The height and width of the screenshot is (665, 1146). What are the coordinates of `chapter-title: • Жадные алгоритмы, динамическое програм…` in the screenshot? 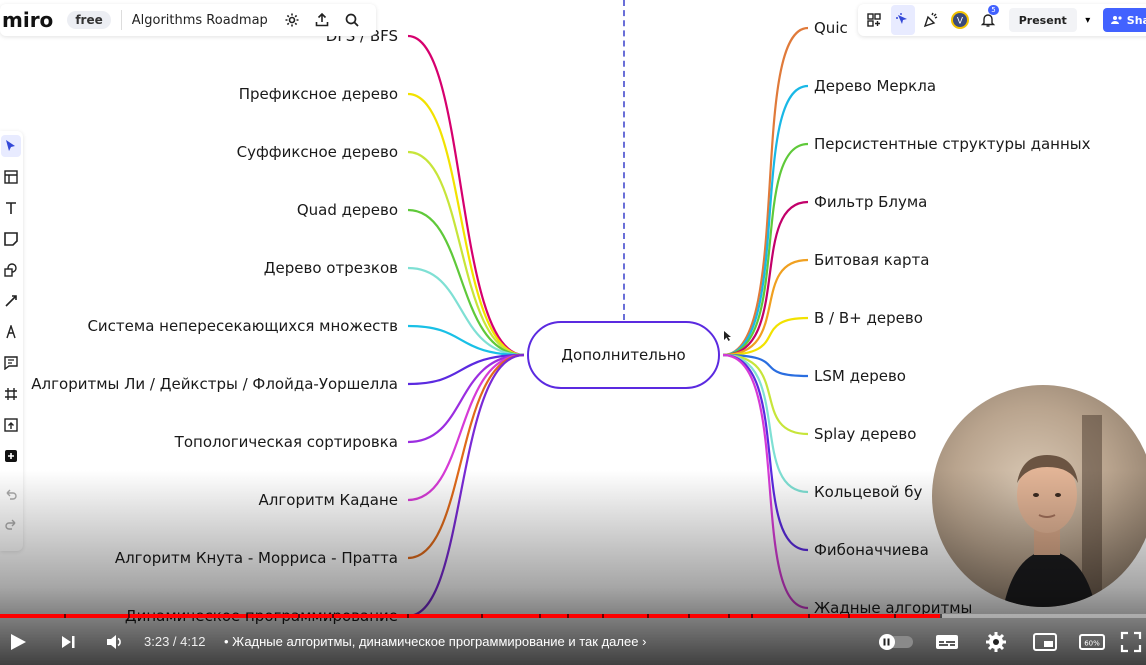 It's located at (435, 641).